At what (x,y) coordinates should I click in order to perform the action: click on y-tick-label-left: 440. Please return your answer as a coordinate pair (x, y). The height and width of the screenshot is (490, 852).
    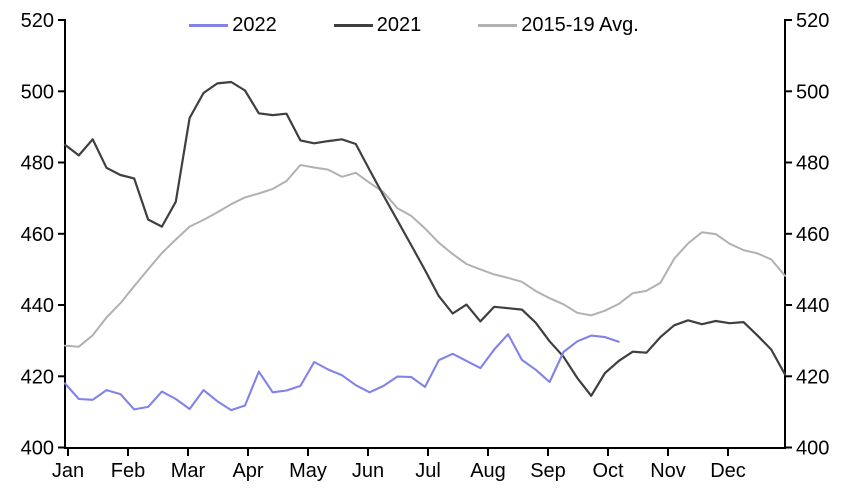
    Looking at the image, I should click on (37, 306).